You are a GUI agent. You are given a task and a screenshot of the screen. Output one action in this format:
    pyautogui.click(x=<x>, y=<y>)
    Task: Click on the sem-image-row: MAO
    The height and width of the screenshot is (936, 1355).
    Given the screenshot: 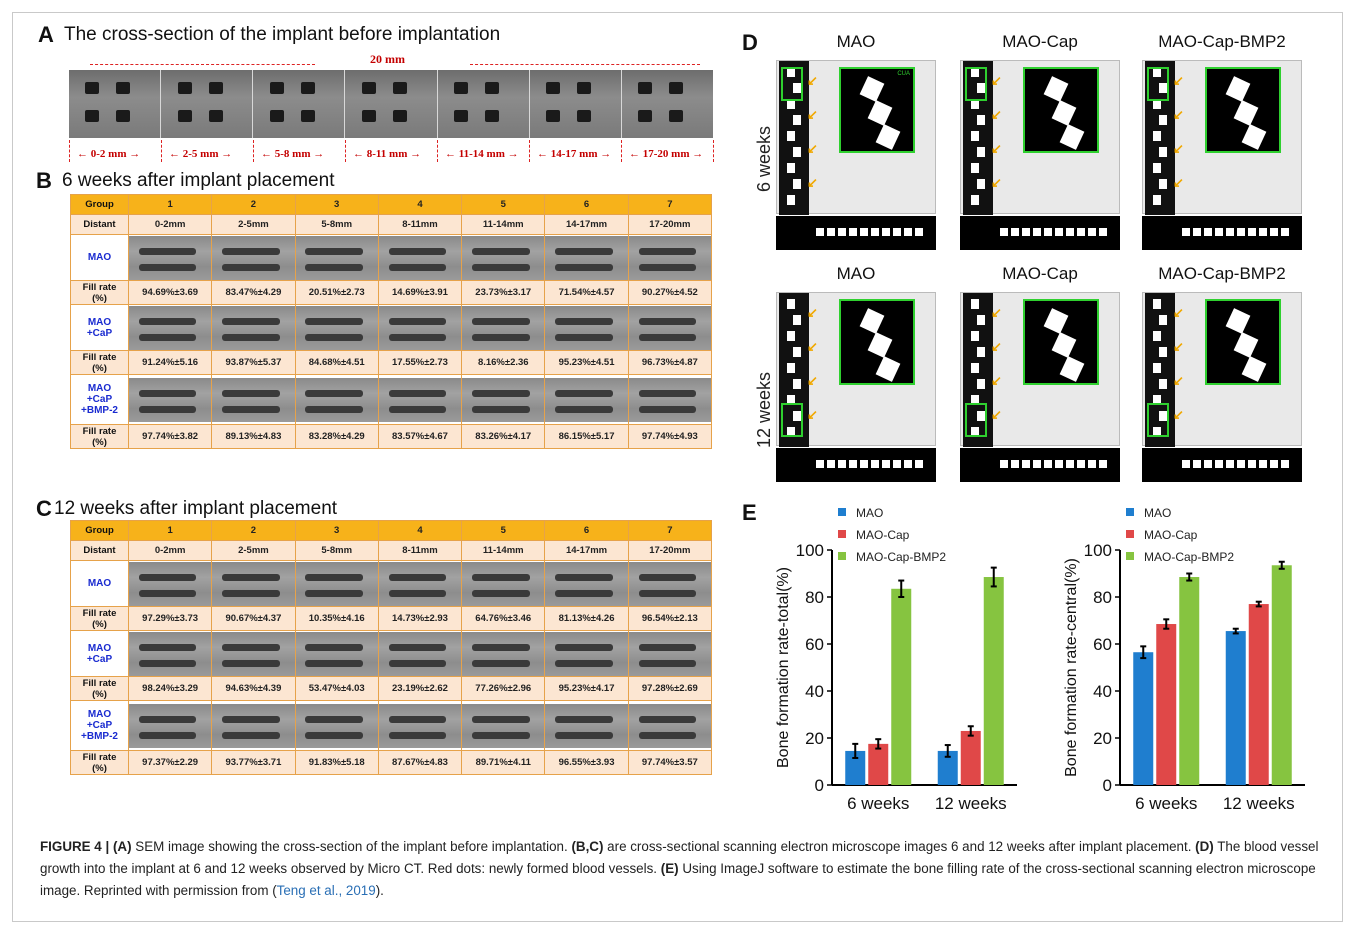 What is the action you would take?
    pyautogui.click(x=391, y=583)
    